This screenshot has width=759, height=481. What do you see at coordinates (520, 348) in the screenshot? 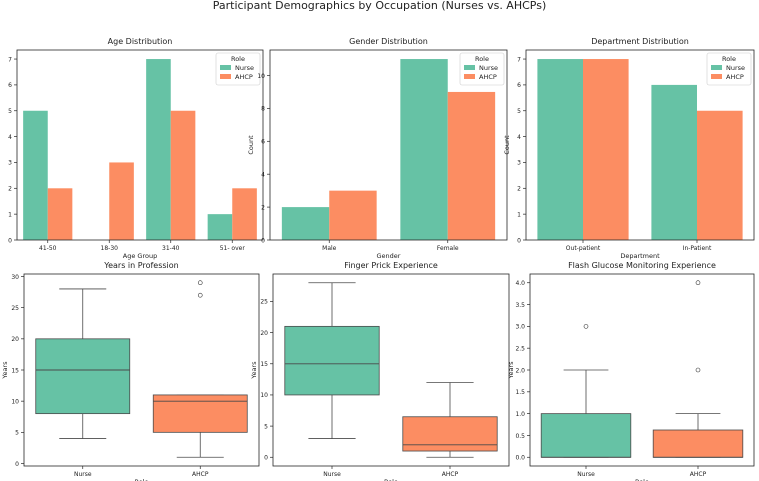
I see `y-tick-label: 2.5` at bounding box center [520, 348].